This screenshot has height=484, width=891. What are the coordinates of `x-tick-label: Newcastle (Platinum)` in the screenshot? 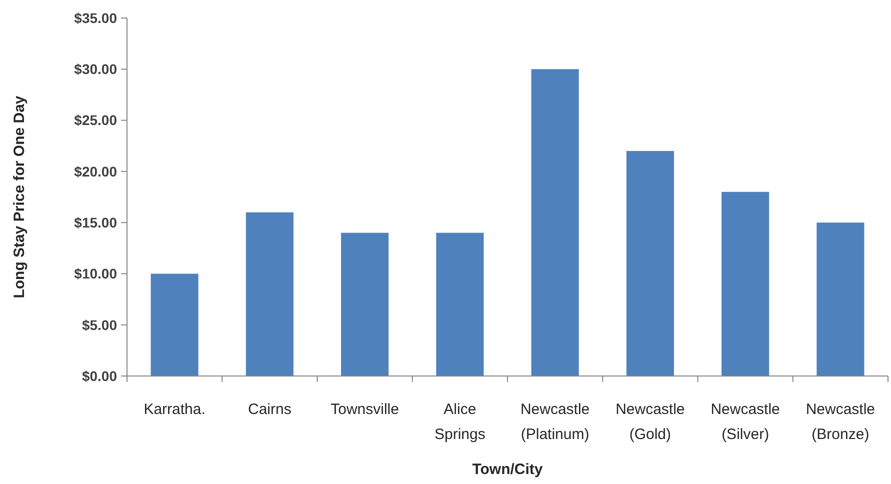 It's located at (555, 422).